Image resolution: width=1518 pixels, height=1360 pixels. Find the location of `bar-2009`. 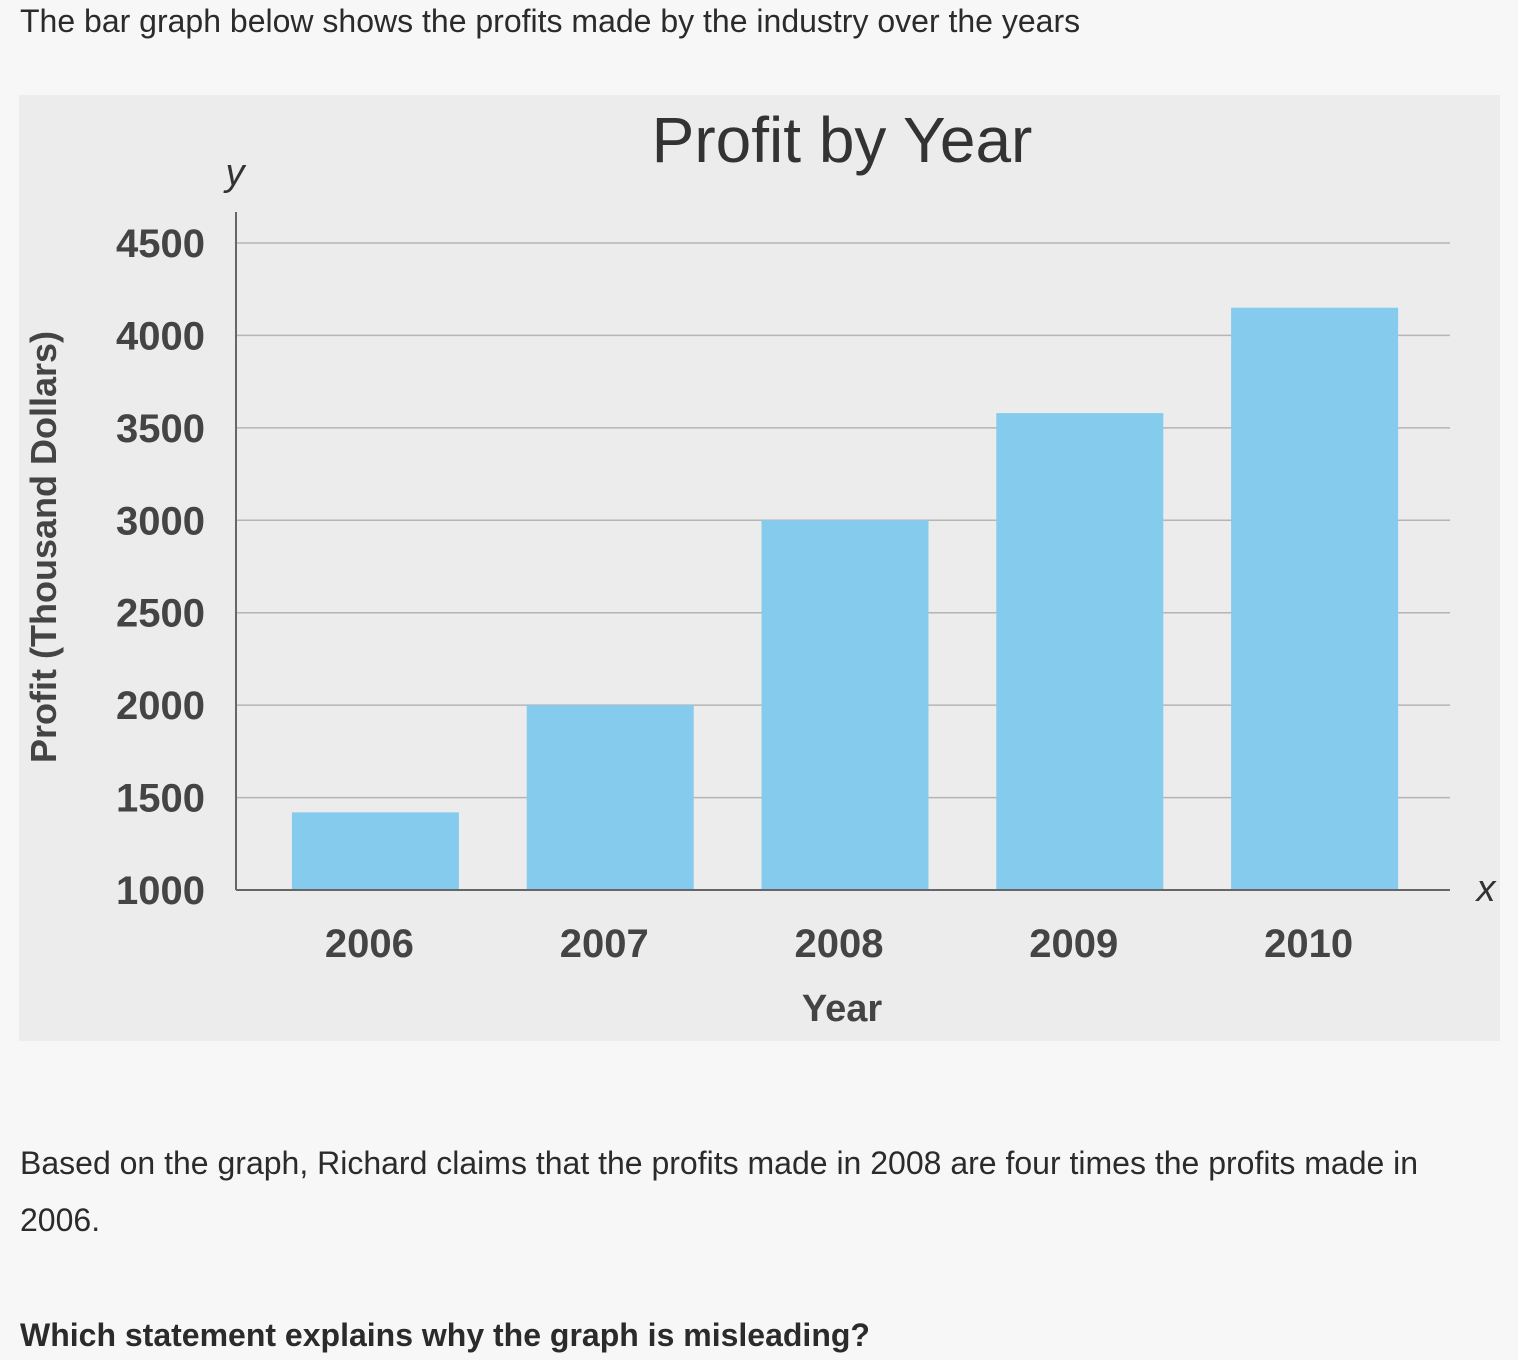

bar-2009 is located at coordinates (1080, 651).